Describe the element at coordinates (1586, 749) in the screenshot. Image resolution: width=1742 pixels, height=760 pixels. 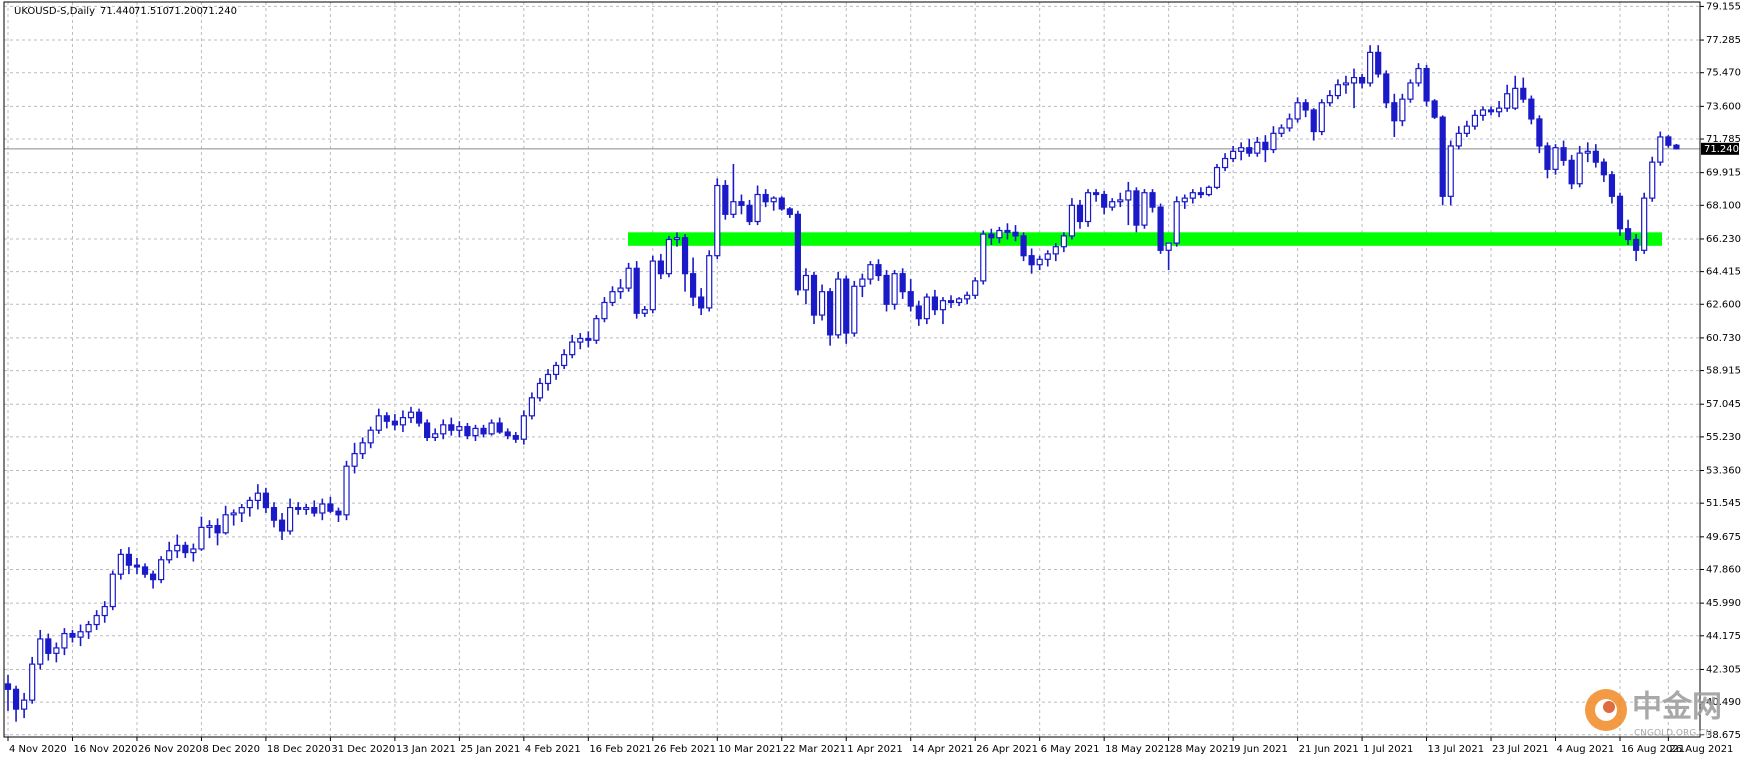
I see `x-tick-label: 4 Aug 2021` at that location.